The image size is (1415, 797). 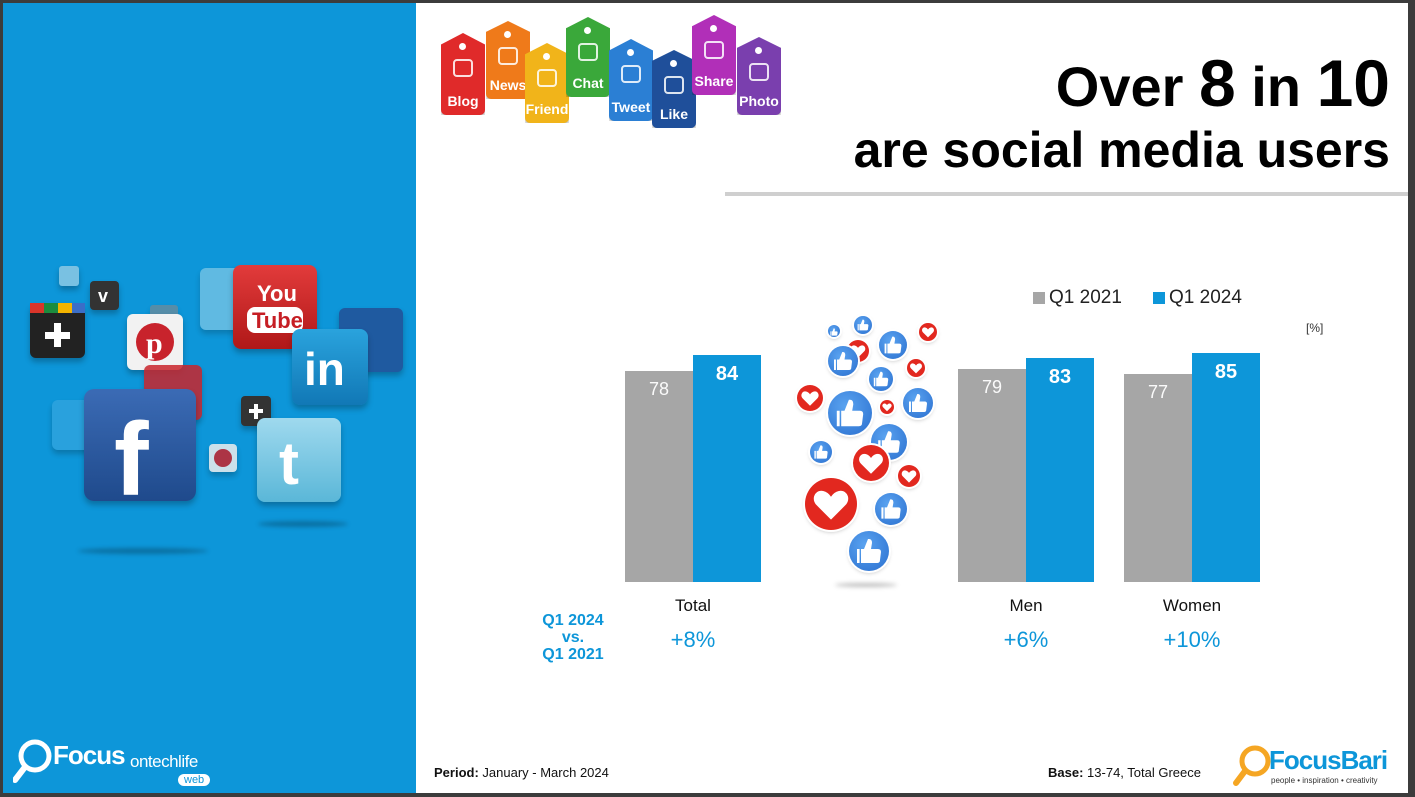 I want to click on svg-text: f, so click(x=131, y=451).